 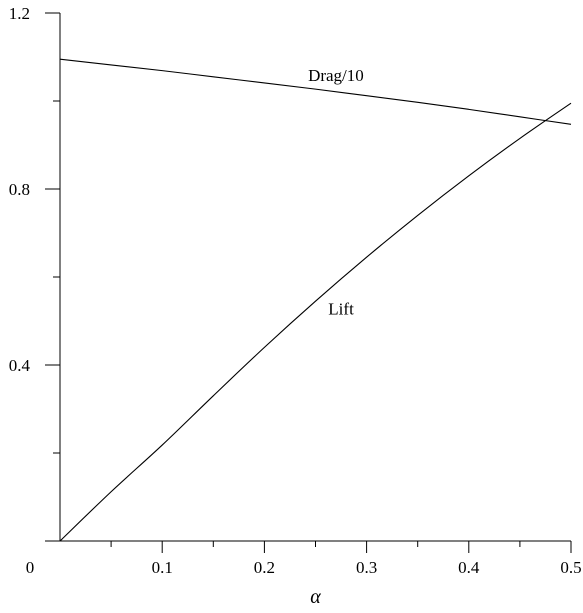 What do you see at coordinates (30, 567) in the screenshot?
I see `origin-label: 0` at bounding box center [30, 567].